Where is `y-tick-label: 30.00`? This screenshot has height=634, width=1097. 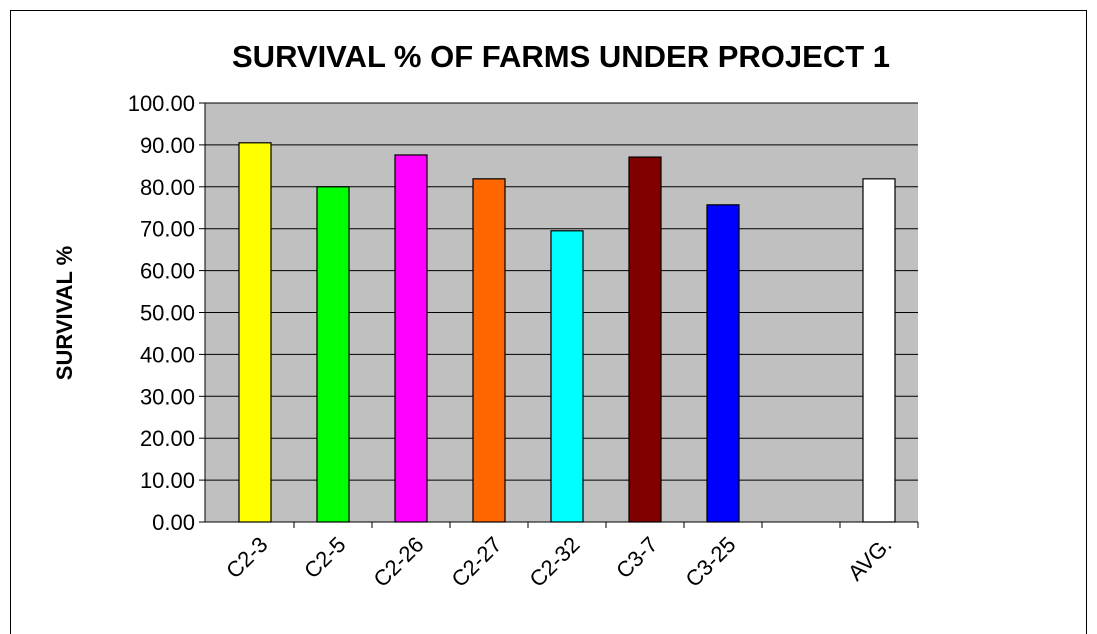
y-tick-label: 30.00 is located at coordinates (167, 396).